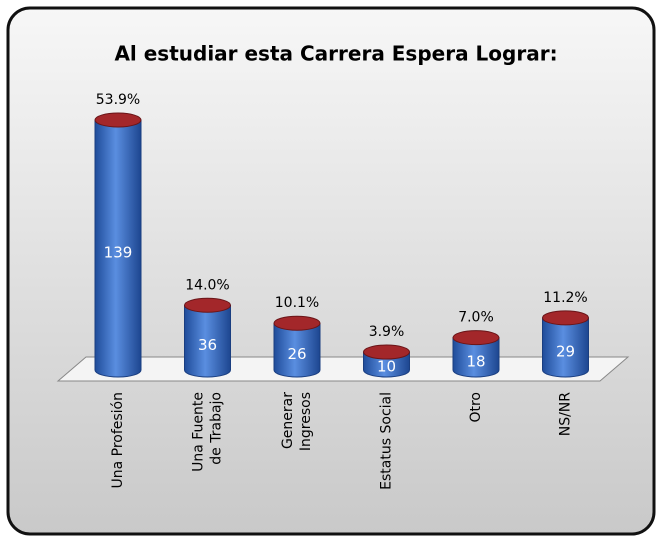 The height and width of the screenshot is (540, 663). Describe the element at coordinates (118, 253) in the screenshot. I see `value-label: 139` at that location.